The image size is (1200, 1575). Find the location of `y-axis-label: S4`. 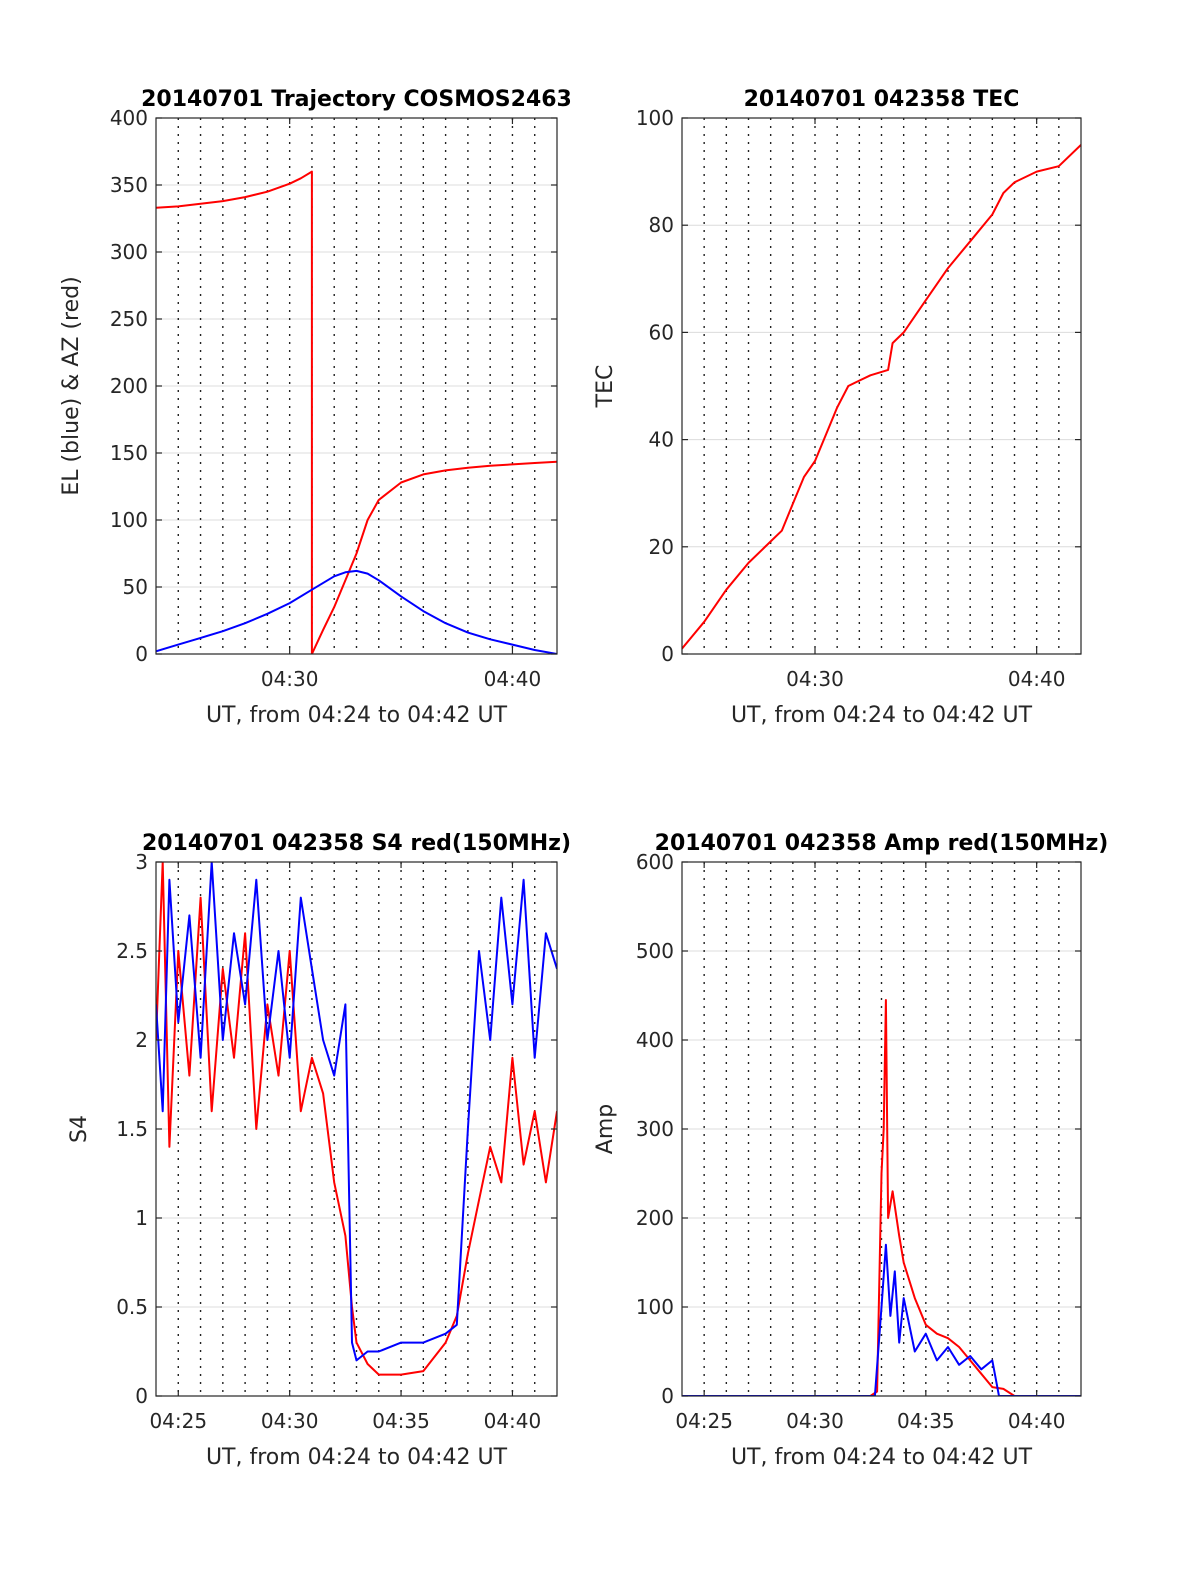

y-axis-label: S4 is located at coordinates (79, 1129).